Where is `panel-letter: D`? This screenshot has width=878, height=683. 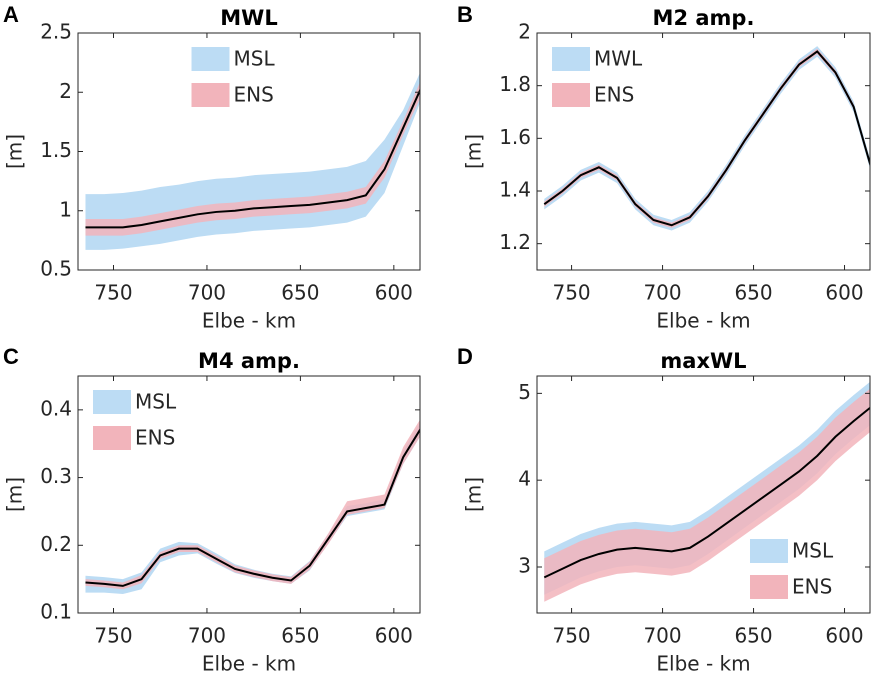 panel-letter: D is located at coordinates (465, 356).